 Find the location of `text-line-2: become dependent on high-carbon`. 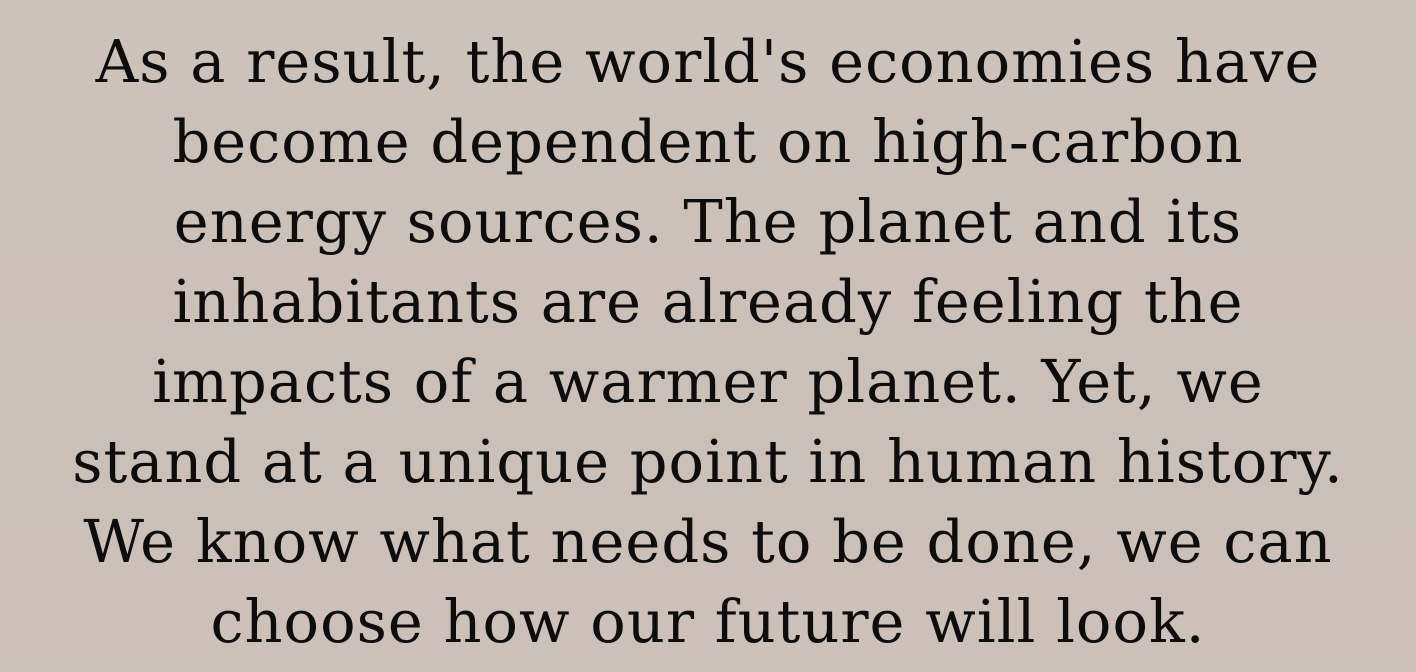

text-line-2: become dependent on high-carbon is located at coordinates (708, 141).